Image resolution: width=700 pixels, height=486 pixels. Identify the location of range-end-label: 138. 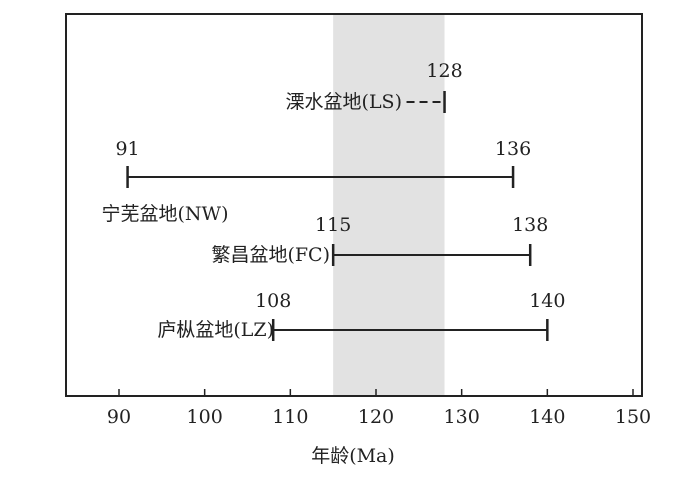
(530, 225).